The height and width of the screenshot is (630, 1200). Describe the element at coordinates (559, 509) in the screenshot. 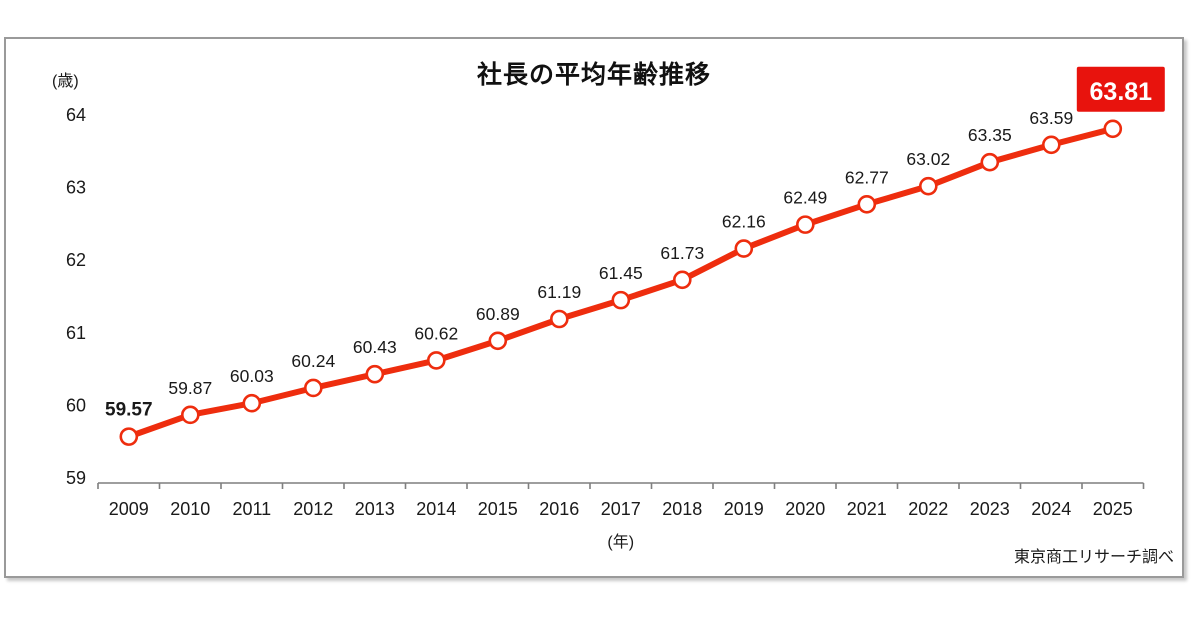

I see `x-axis-tick-label: 2016` at that location.